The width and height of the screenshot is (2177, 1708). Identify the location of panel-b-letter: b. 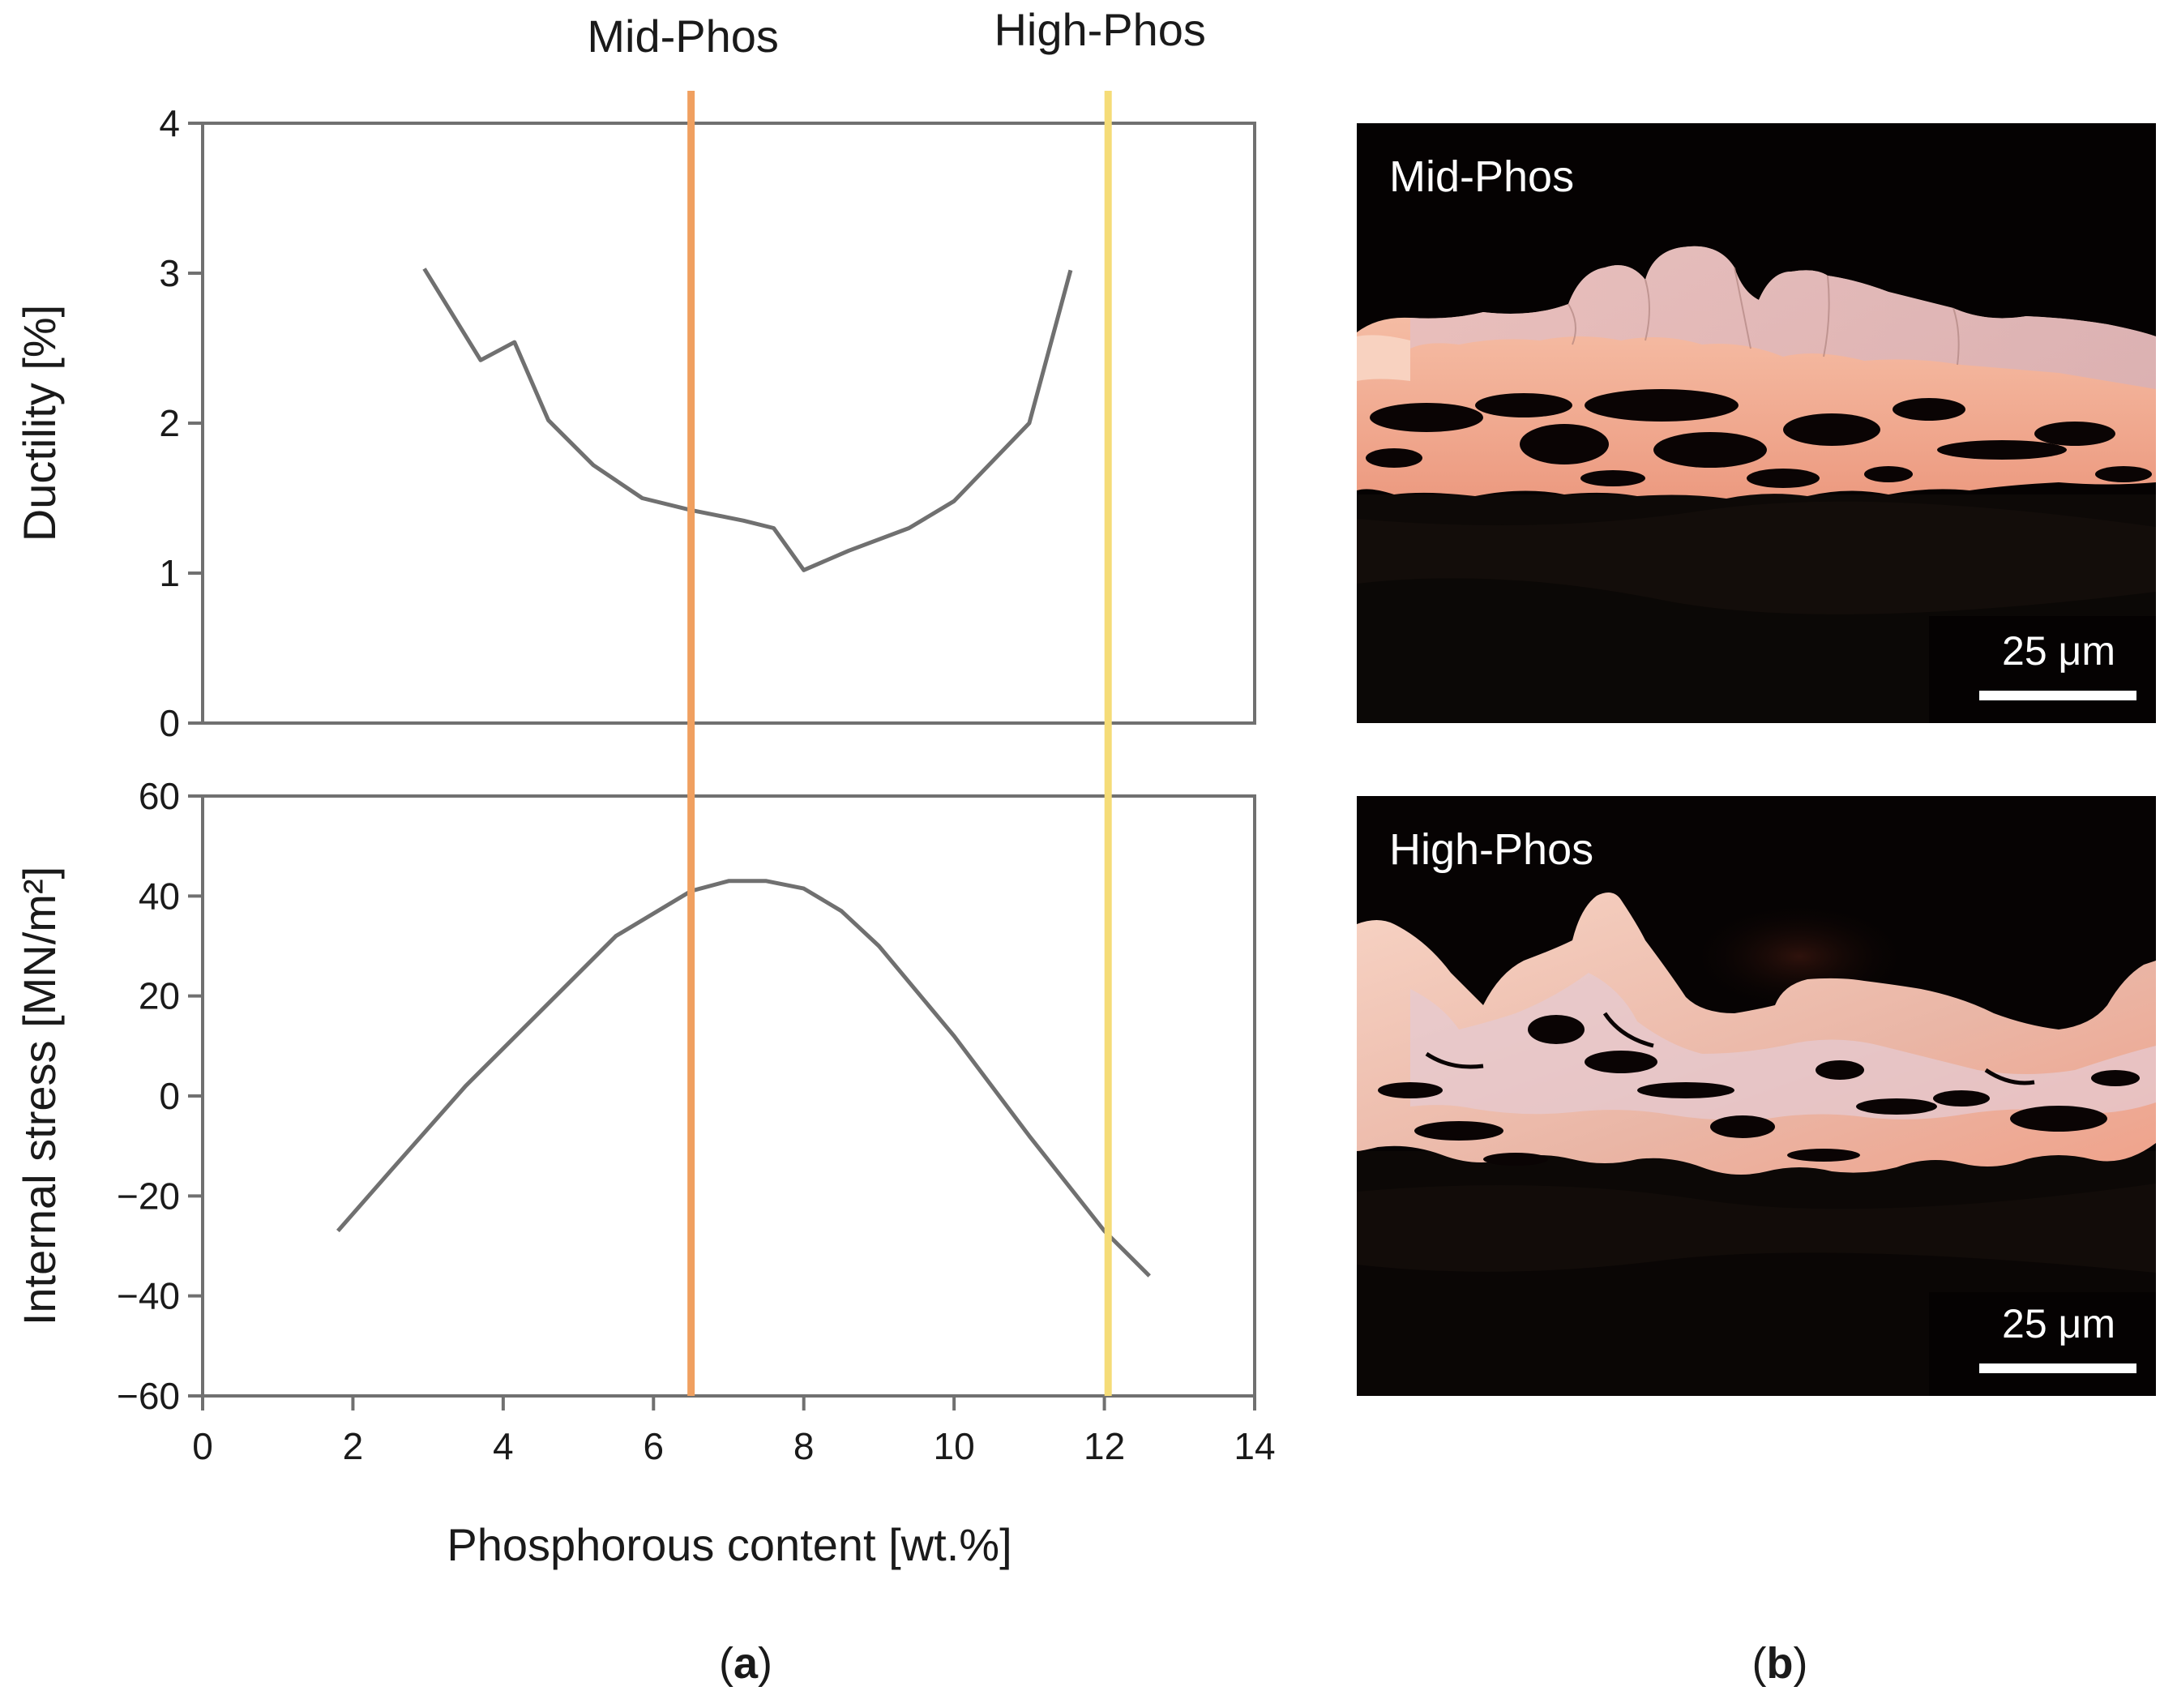
(1781, 1663).